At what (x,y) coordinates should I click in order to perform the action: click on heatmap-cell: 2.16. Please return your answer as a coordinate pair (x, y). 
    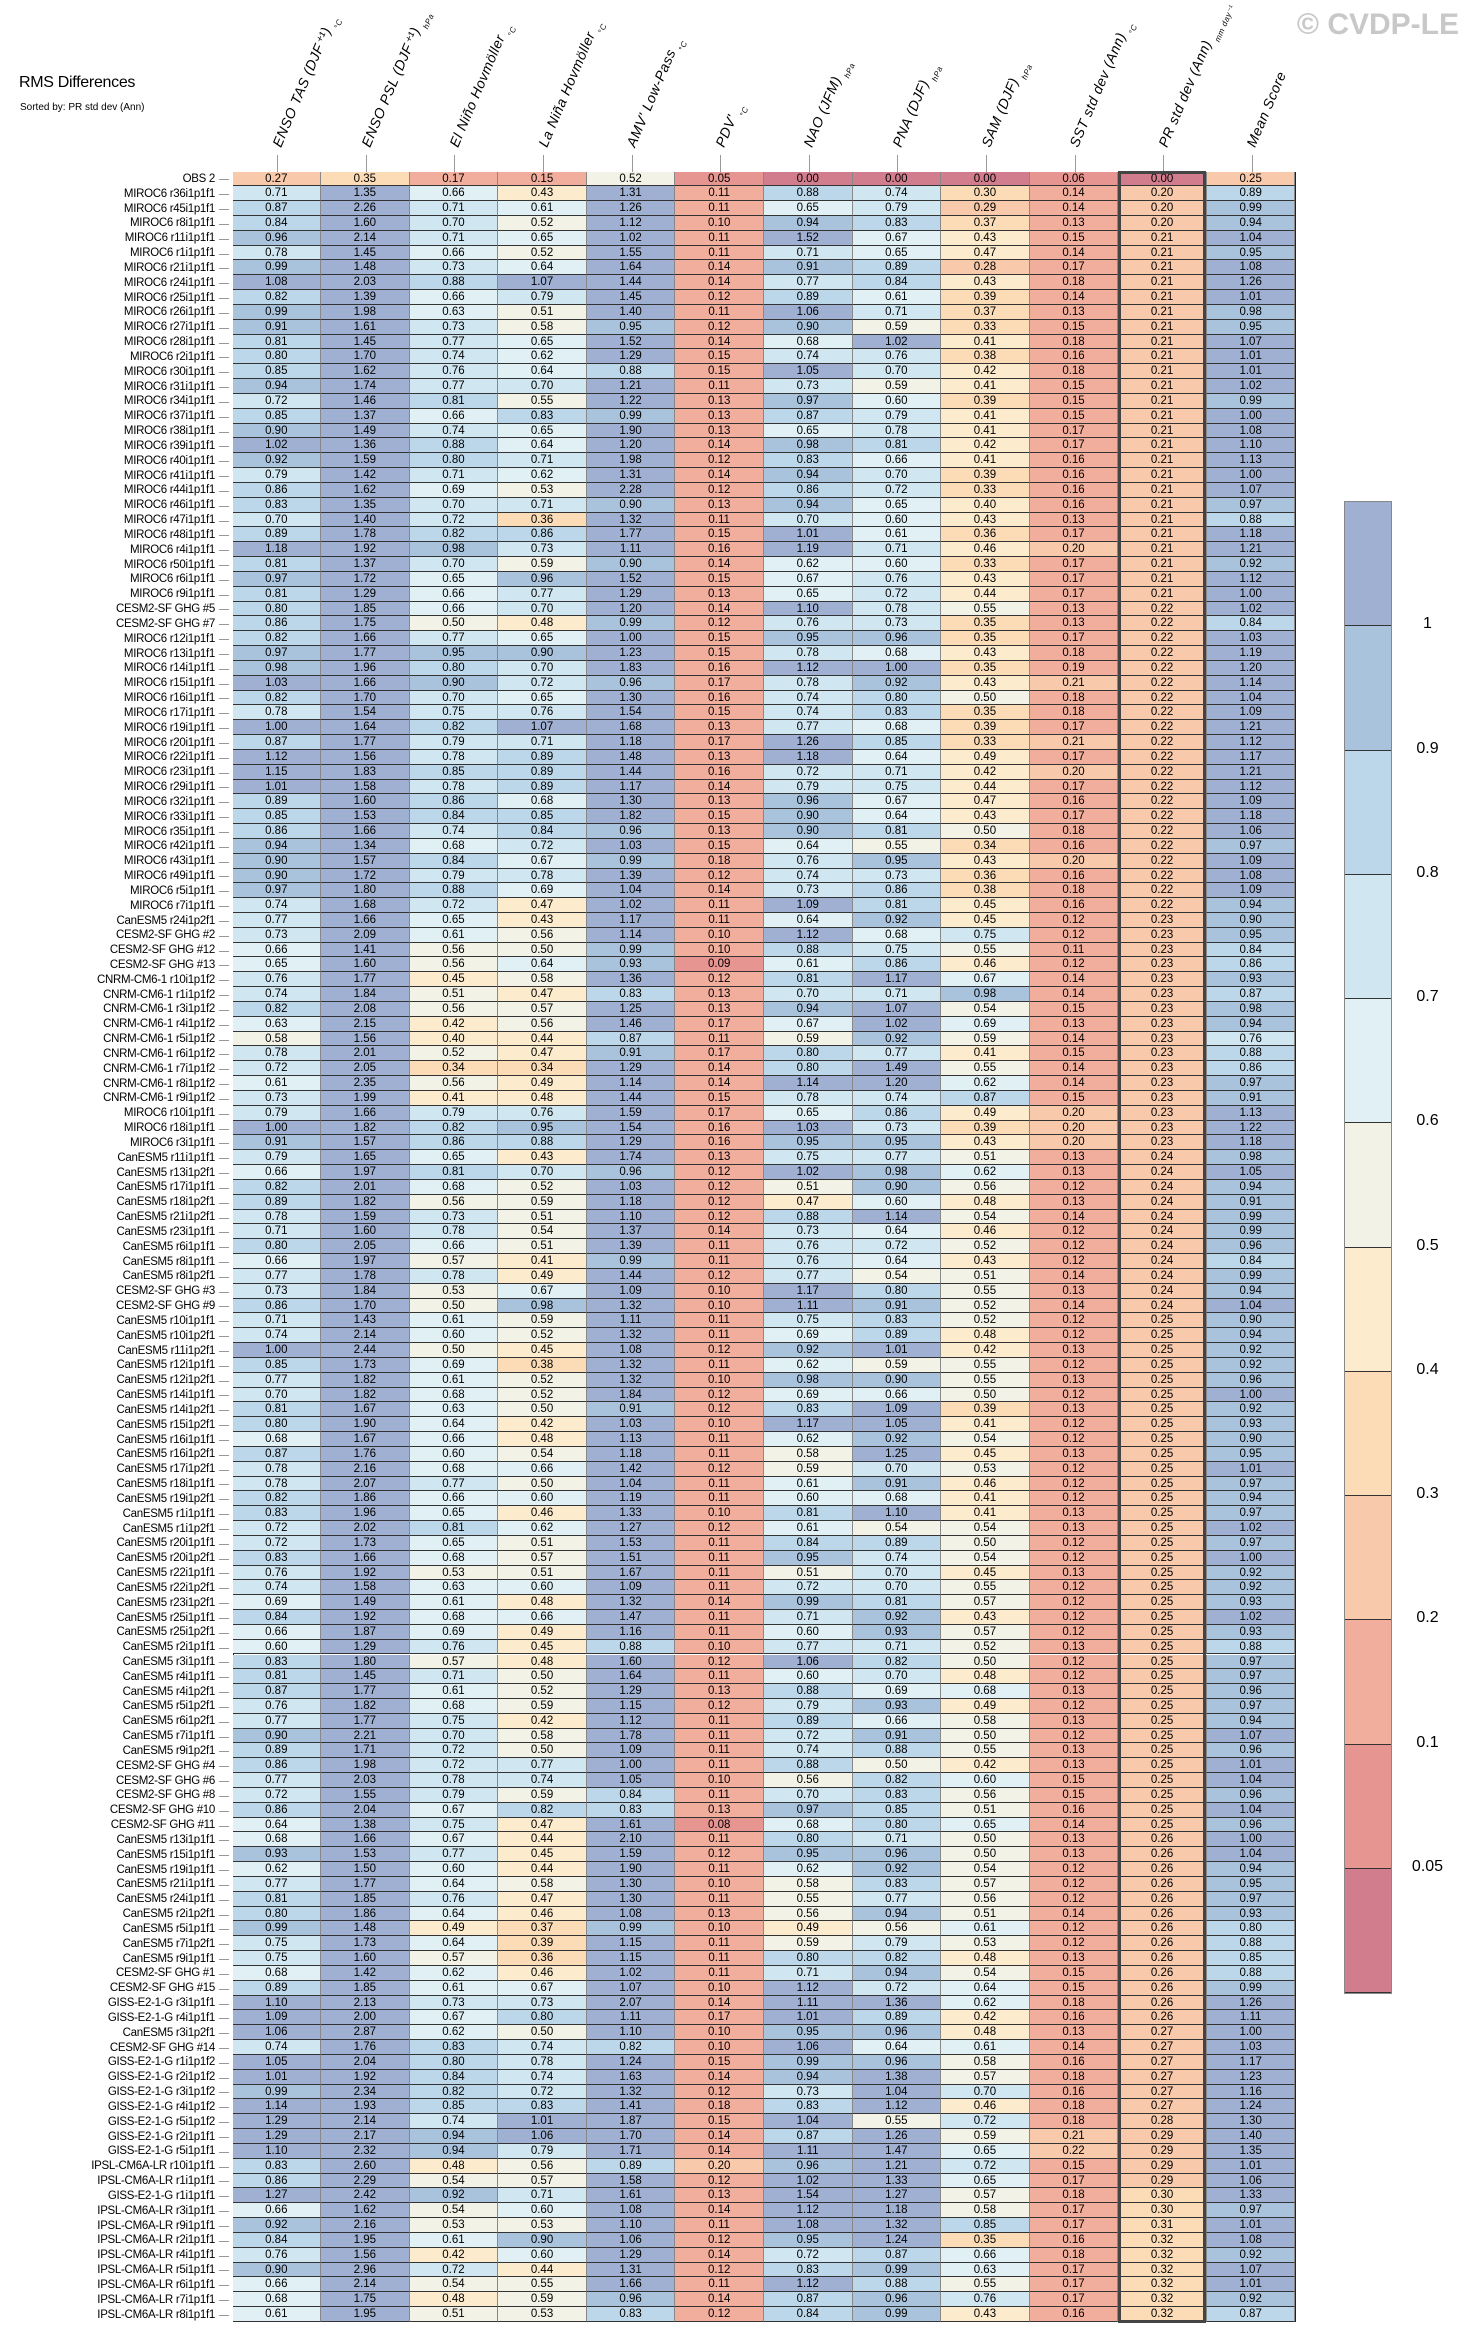
    Looking at the image, I should click on (365, 1469).